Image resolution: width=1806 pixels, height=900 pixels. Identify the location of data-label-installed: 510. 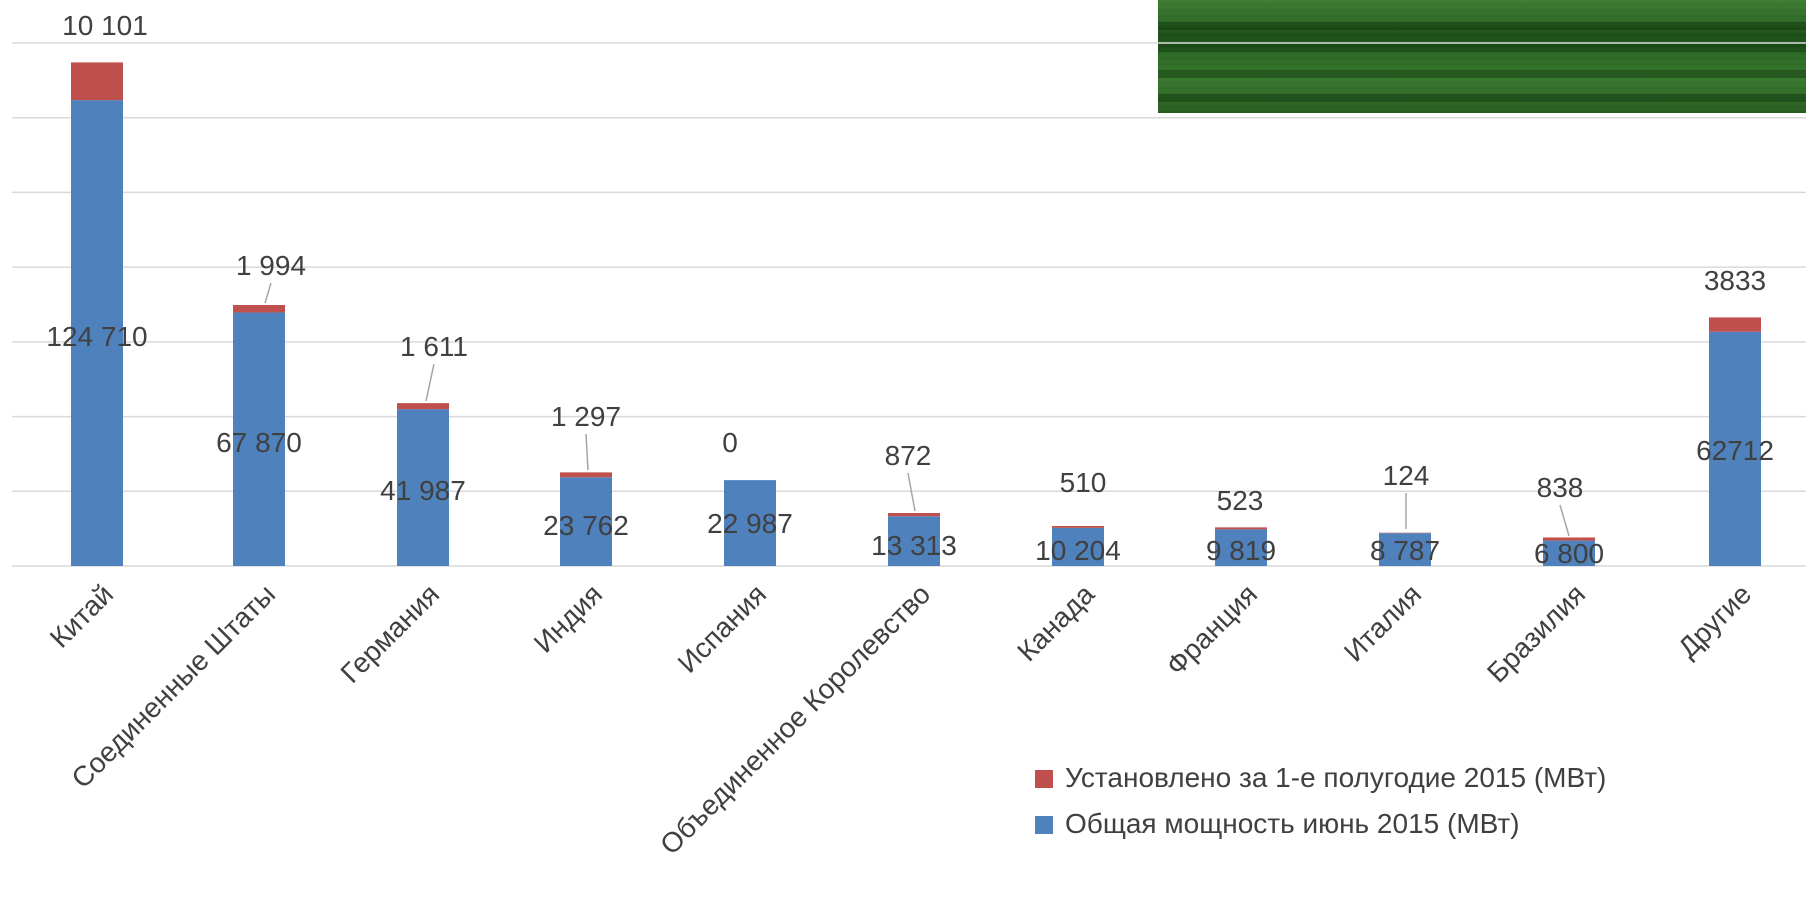
(1083, 482).